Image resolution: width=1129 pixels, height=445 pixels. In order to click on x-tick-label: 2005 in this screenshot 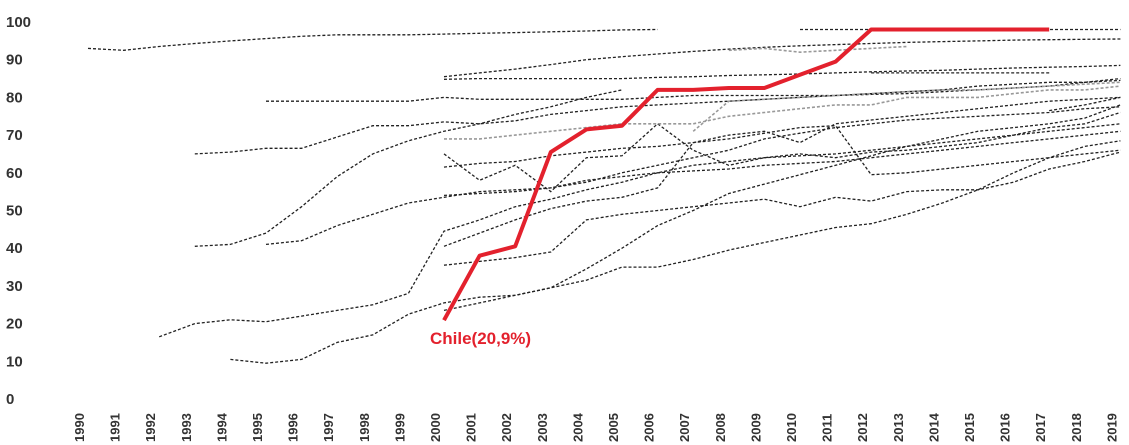, I will do `click(613, 427)`.